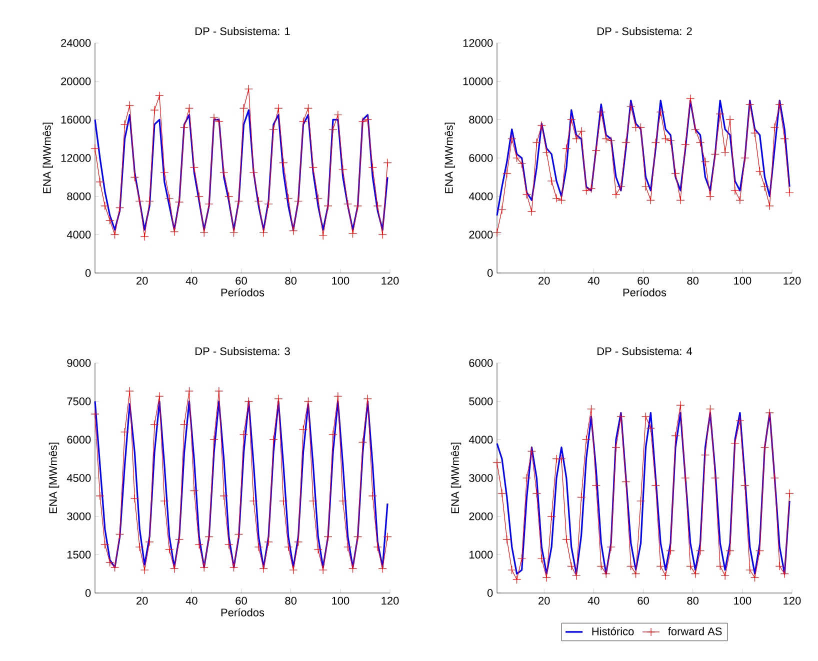  I want to click on y-tick-label: 3000, so click(481, 478).